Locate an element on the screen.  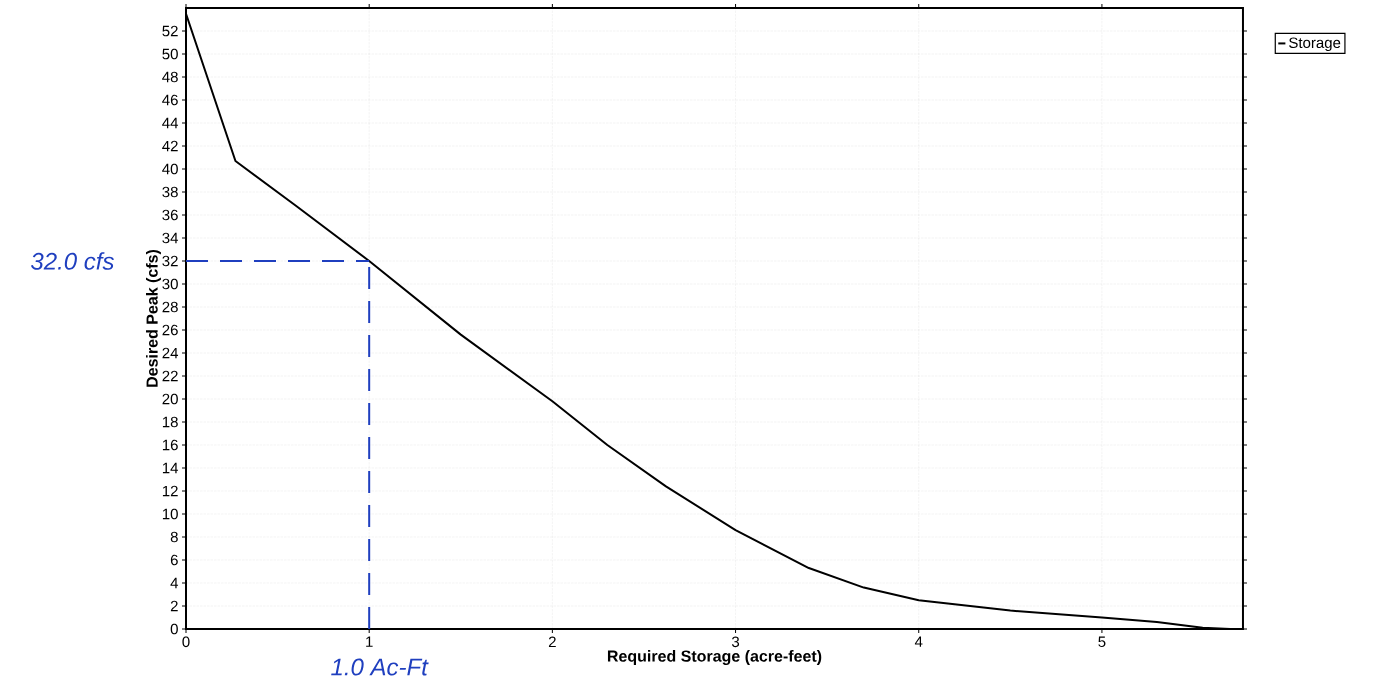
y-tick-label: 10 is located at coordinates (170, 514).